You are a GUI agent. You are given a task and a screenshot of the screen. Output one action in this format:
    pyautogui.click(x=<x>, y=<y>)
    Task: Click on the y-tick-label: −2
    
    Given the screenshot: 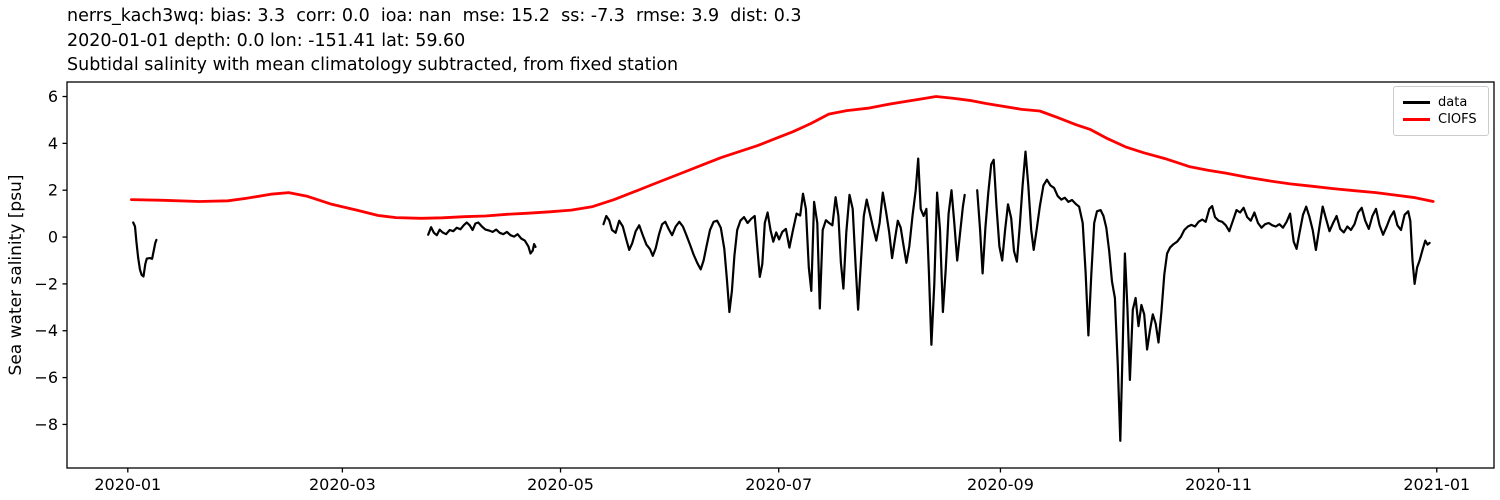 What is the action you would take?
    pyautogui.click(x=46, y=283)
    